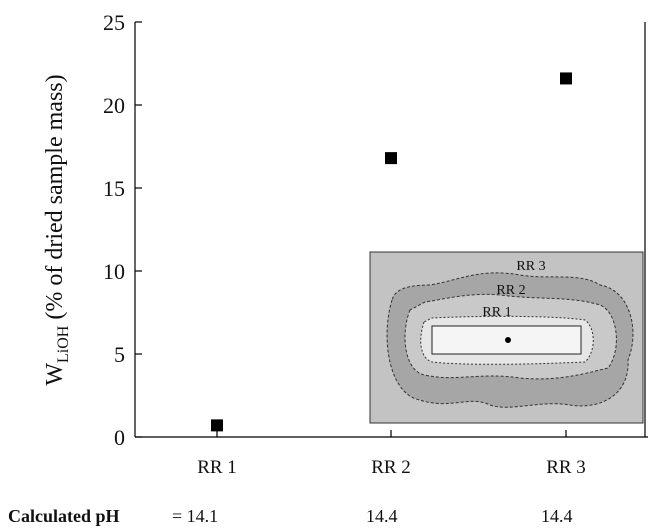 The width and height of the screenshot is (648, 530). I want to click on inset-label: RR 1, so click(496, 312).